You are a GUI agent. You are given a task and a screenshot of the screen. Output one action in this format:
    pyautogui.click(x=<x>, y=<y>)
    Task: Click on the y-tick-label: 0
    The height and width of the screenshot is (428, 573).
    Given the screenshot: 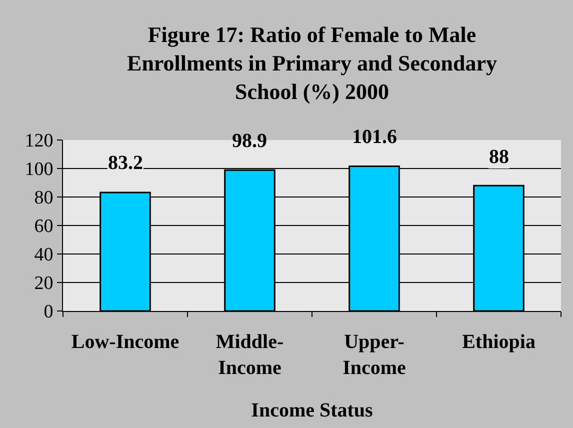 What is the action you would take?
    pyautogui.click(x=49, y=312)
    